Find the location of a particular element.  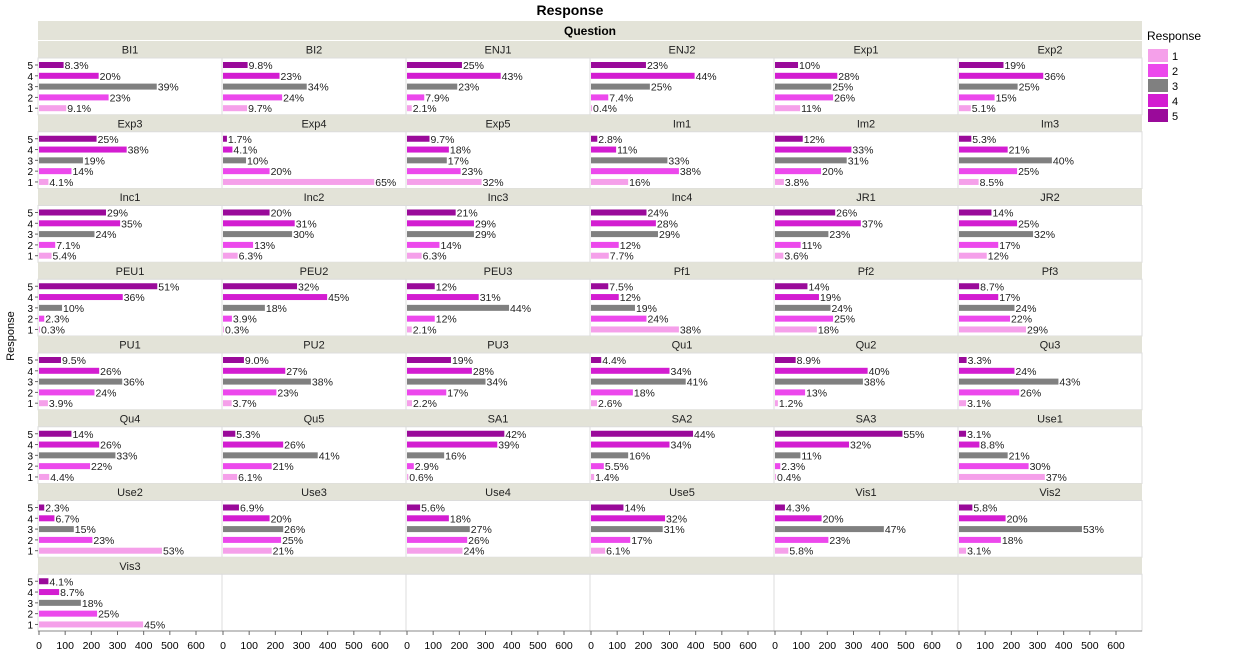

bar-data-label: 44% is located at coordinates (706, 77).